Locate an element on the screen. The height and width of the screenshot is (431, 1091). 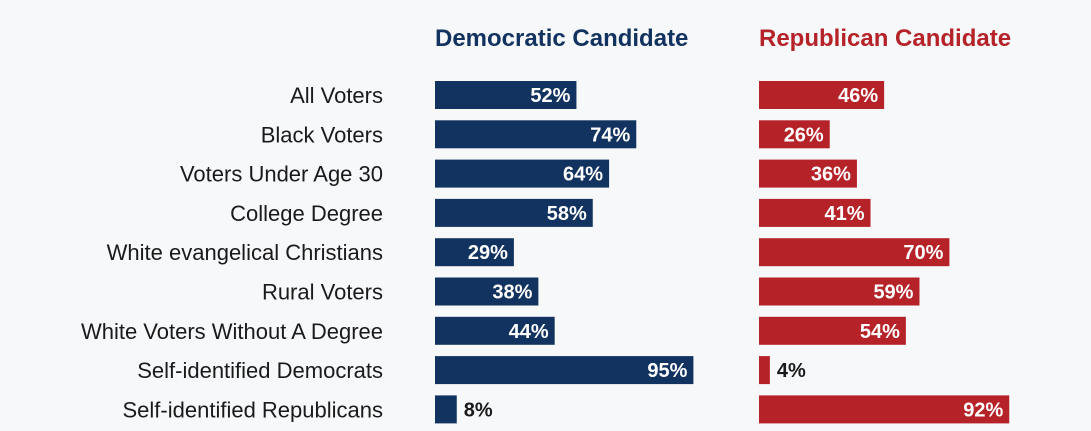
category-label-white-voters-without-a-degree: White Voters Without A Degree is located at coordinates (232, 331).